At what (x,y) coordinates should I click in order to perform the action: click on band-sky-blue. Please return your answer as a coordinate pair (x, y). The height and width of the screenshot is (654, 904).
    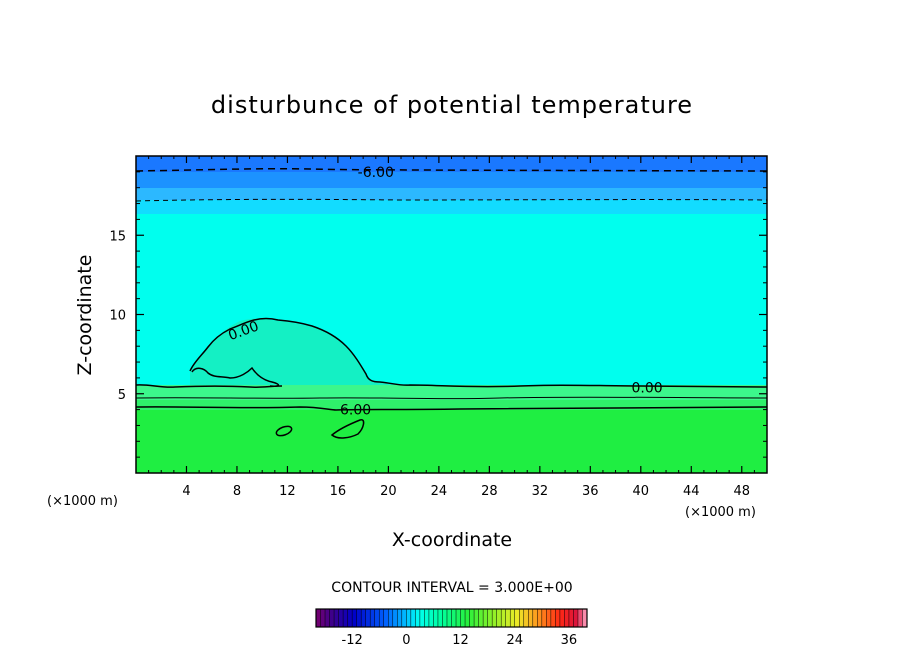
    Looking at the image, I should click on (451, 207).